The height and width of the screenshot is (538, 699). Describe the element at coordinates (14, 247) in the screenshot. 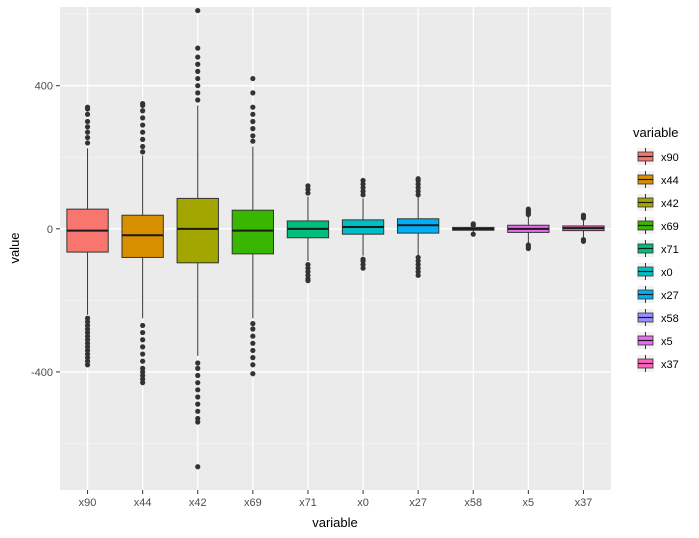

I see `y-axis-title: value` at that location.